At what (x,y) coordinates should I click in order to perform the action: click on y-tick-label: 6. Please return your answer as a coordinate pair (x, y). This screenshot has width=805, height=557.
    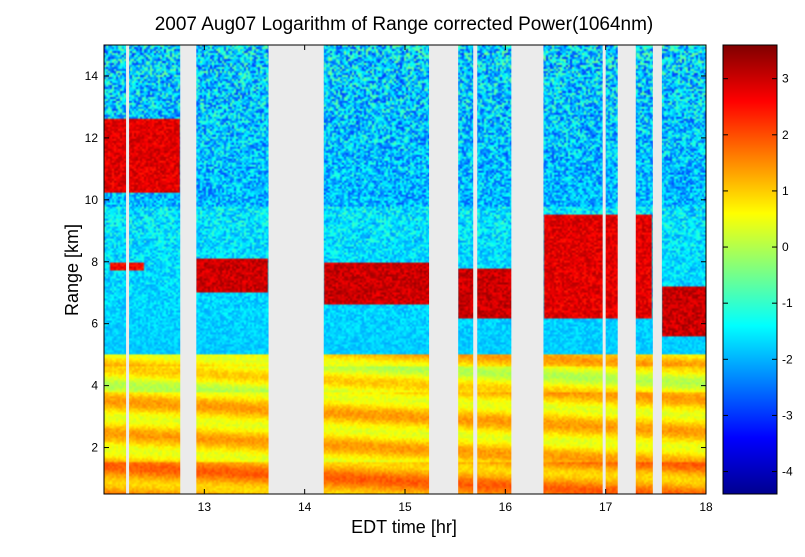
    Looking at the image, I should click on (94, 324).